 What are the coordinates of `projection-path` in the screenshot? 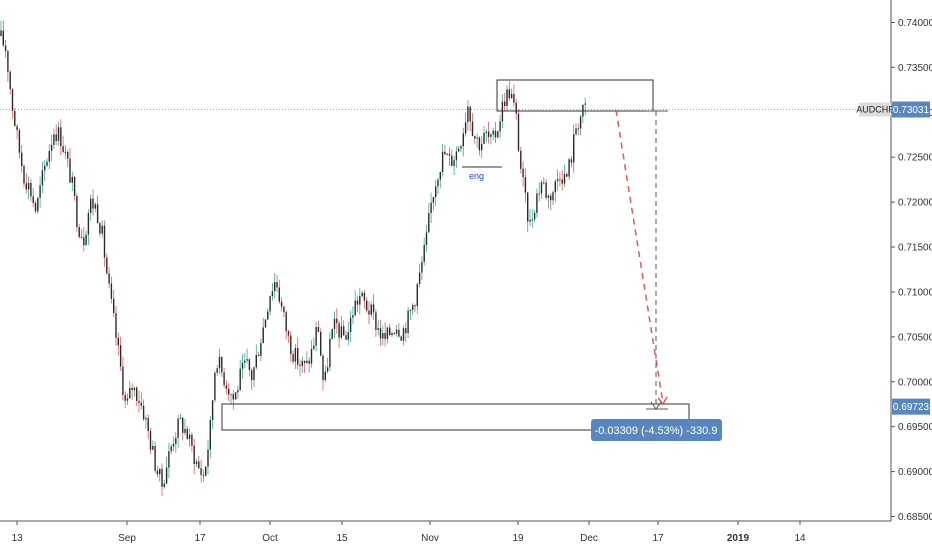 It's located at (639, 256).